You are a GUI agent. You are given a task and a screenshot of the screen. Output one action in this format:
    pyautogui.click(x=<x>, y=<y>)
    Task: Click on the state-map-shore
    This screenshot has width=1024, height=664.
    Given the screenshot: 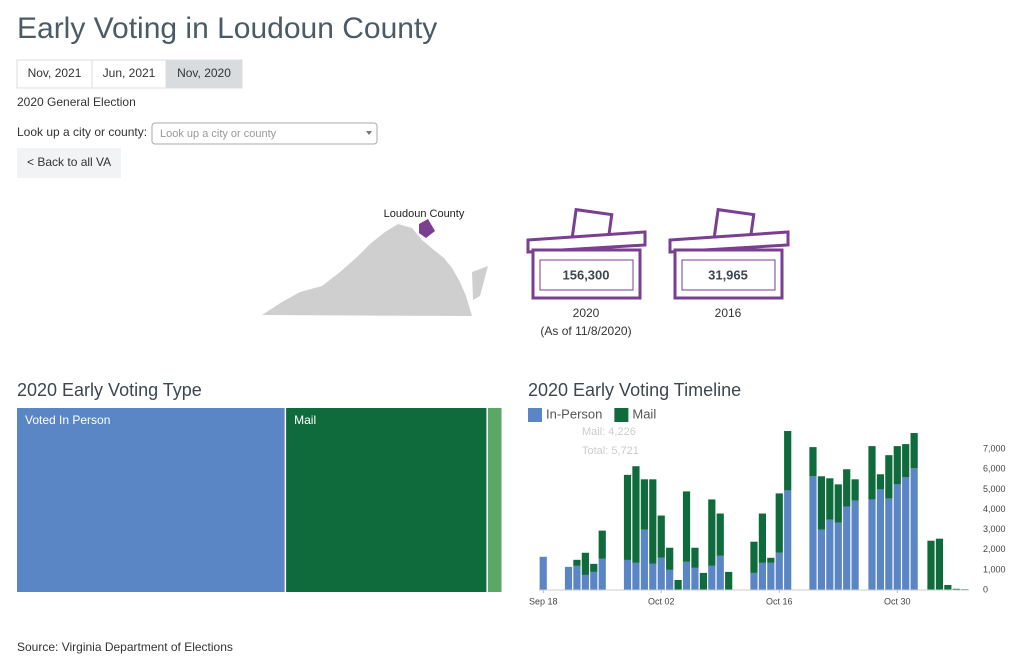 What is the action you would take?
    pyautogui.click(x=480, y=283)
    